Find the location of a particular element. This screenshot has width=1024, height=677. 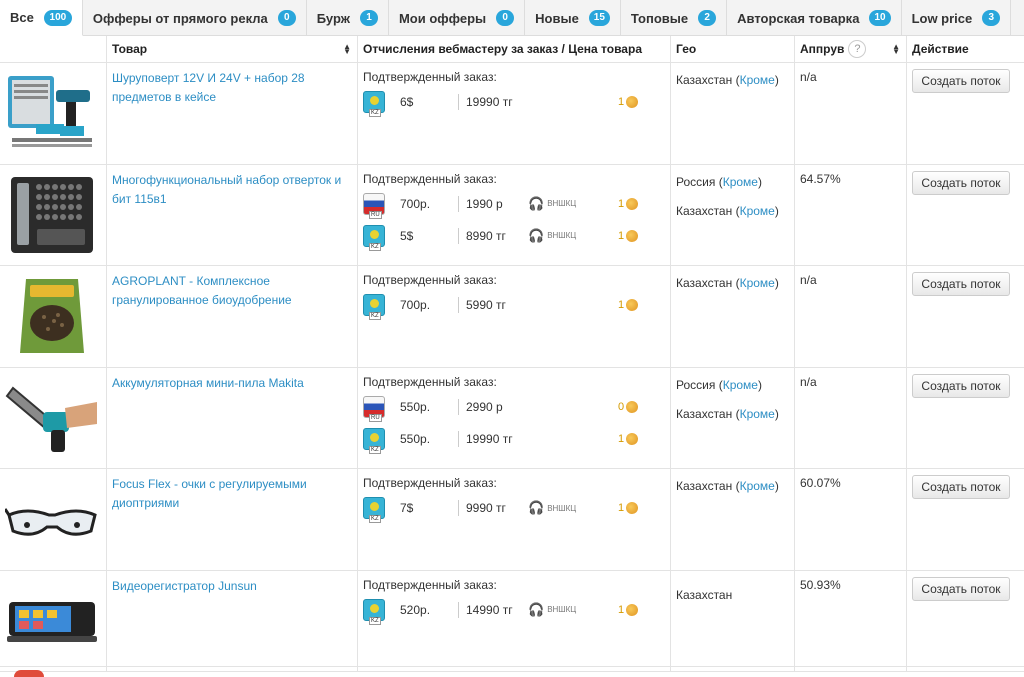

geo-country: Россия is located at coordinates (696, 384).